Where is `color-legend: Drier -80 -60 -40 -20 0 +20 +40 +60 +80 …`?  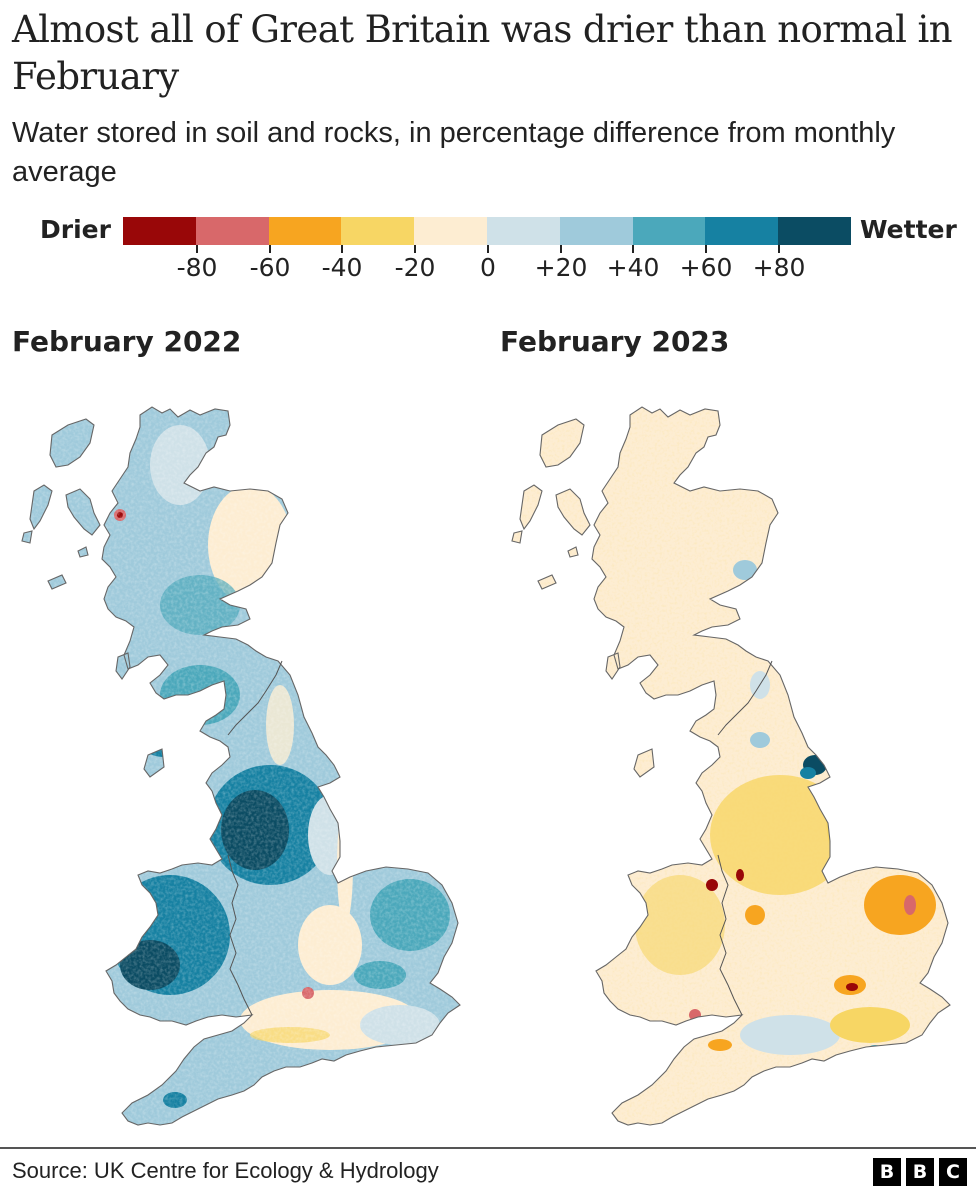 color-legend: Drier -80 -60 -40 -20 0 +20 +40 +60 +80 … is located at coordinates (488, 250).